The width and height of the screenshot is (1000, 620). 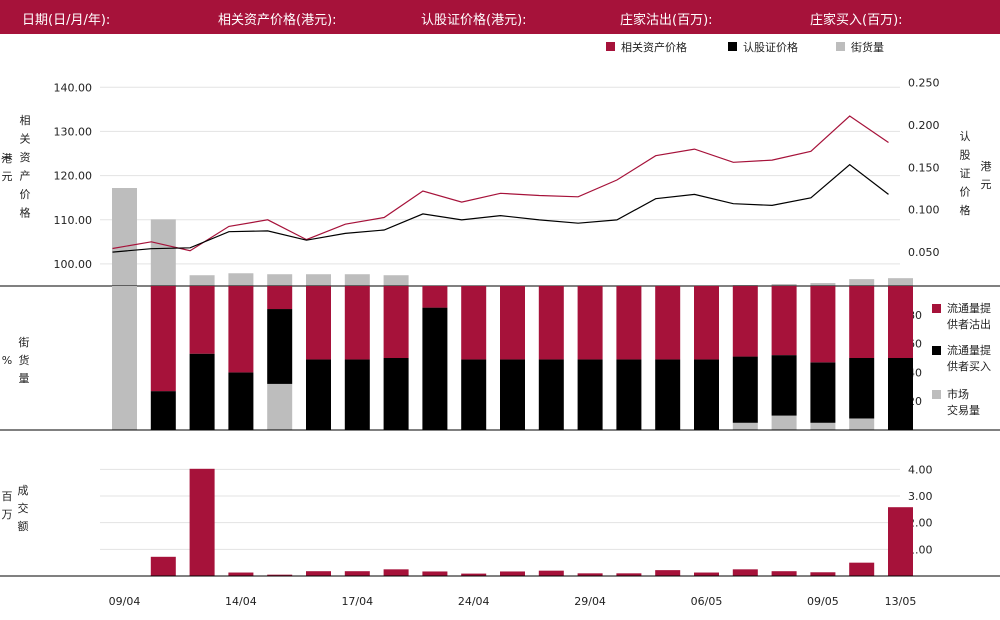 I want to click on bot-axis-title-char: 额, so click(x=23, y=526).